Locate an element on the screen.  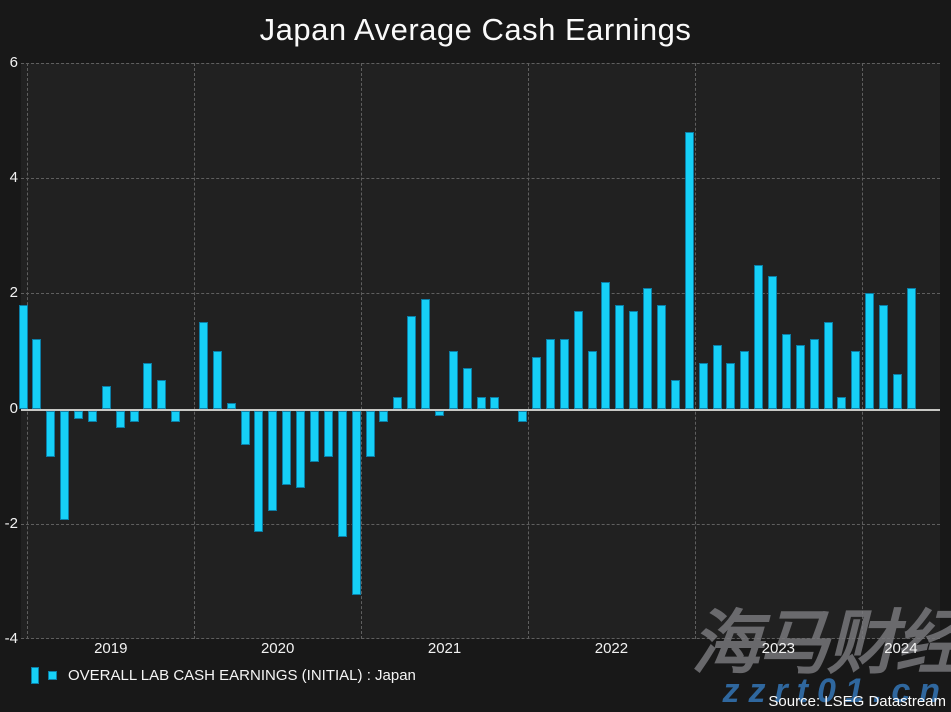
x-axis-labels: 2019 2020 2021 2022 2023 2024 is located at coordinates (480, 650).